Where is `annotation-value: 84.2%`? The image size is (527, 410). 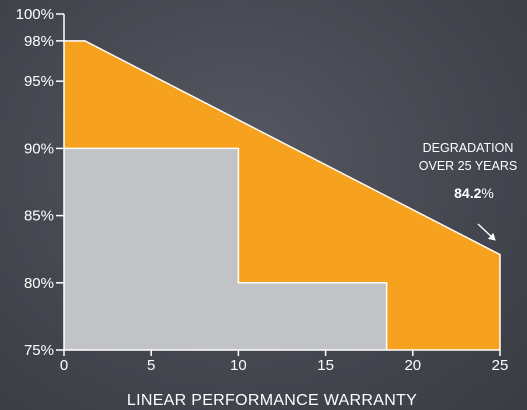 annotation-value: 84.2% is located at coordinates (474, 193).